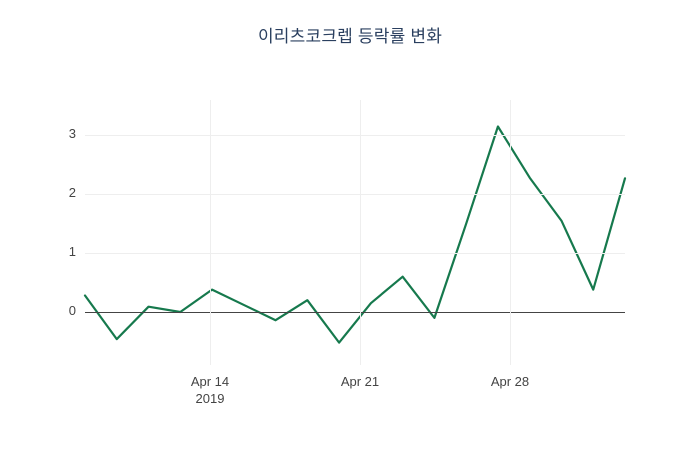 The image size is (700, 450). I want to click on x-tick-label-primary: Apr 21, so click(360, 381).